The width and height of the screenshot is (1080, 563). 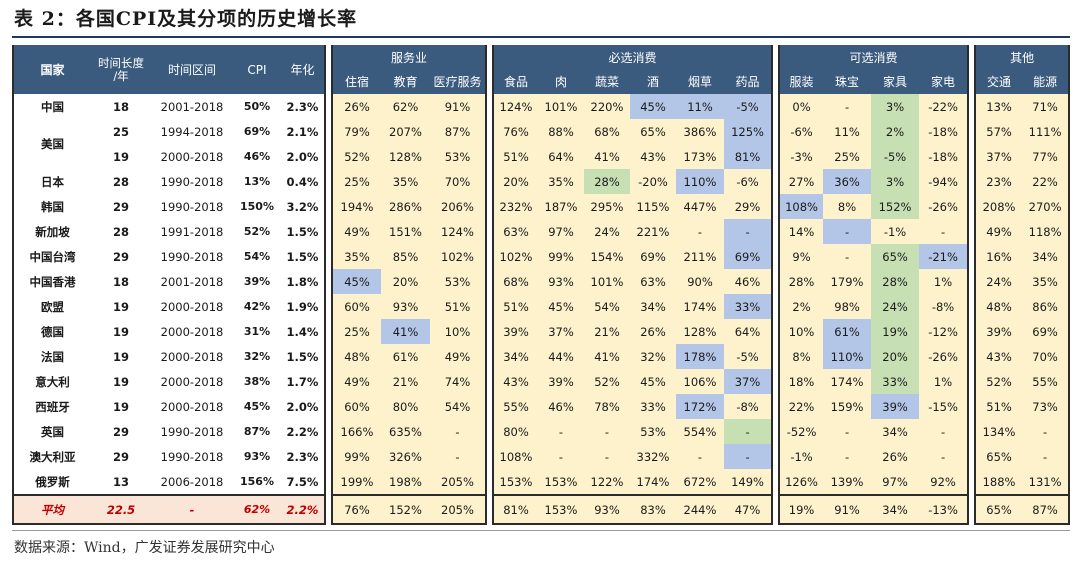 What do you see at coordinates (515, 156) in the screenshot?
I see `value-cell: 51%` at bounding box center [515, 156].